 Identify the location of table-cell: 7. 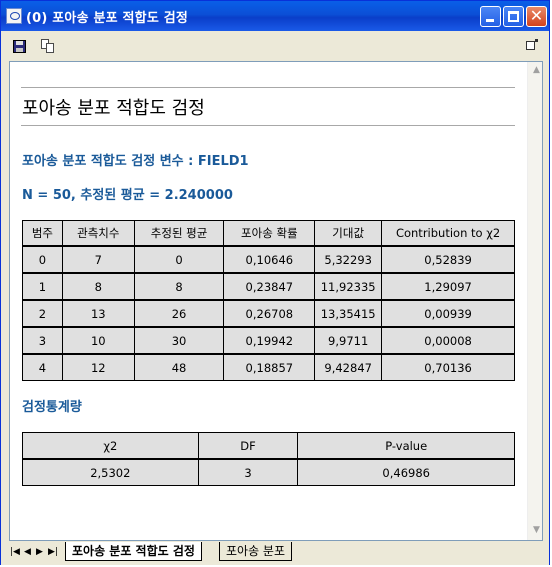
(98, 259).